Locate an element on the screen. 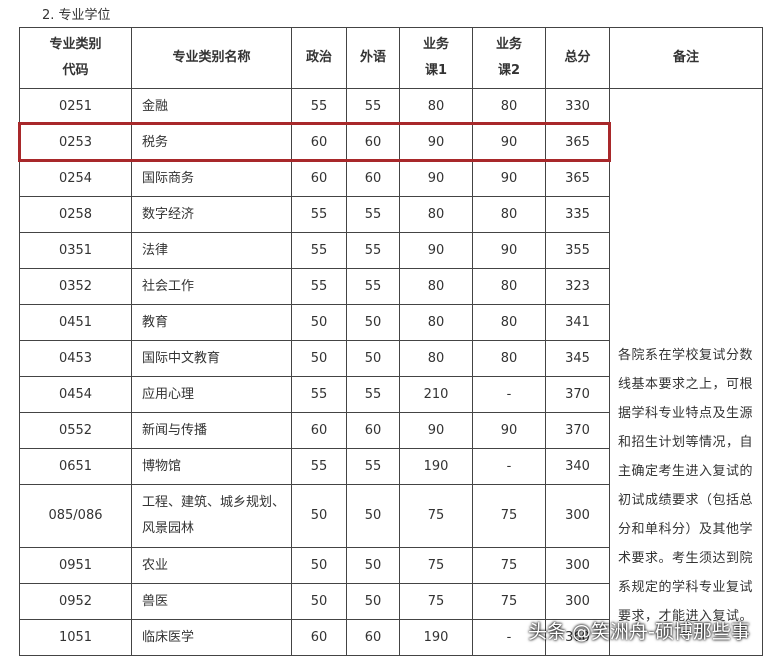 This screenshot has width=781, height=659. table-cell: 数字经济 is located at coordinates (211, 214).